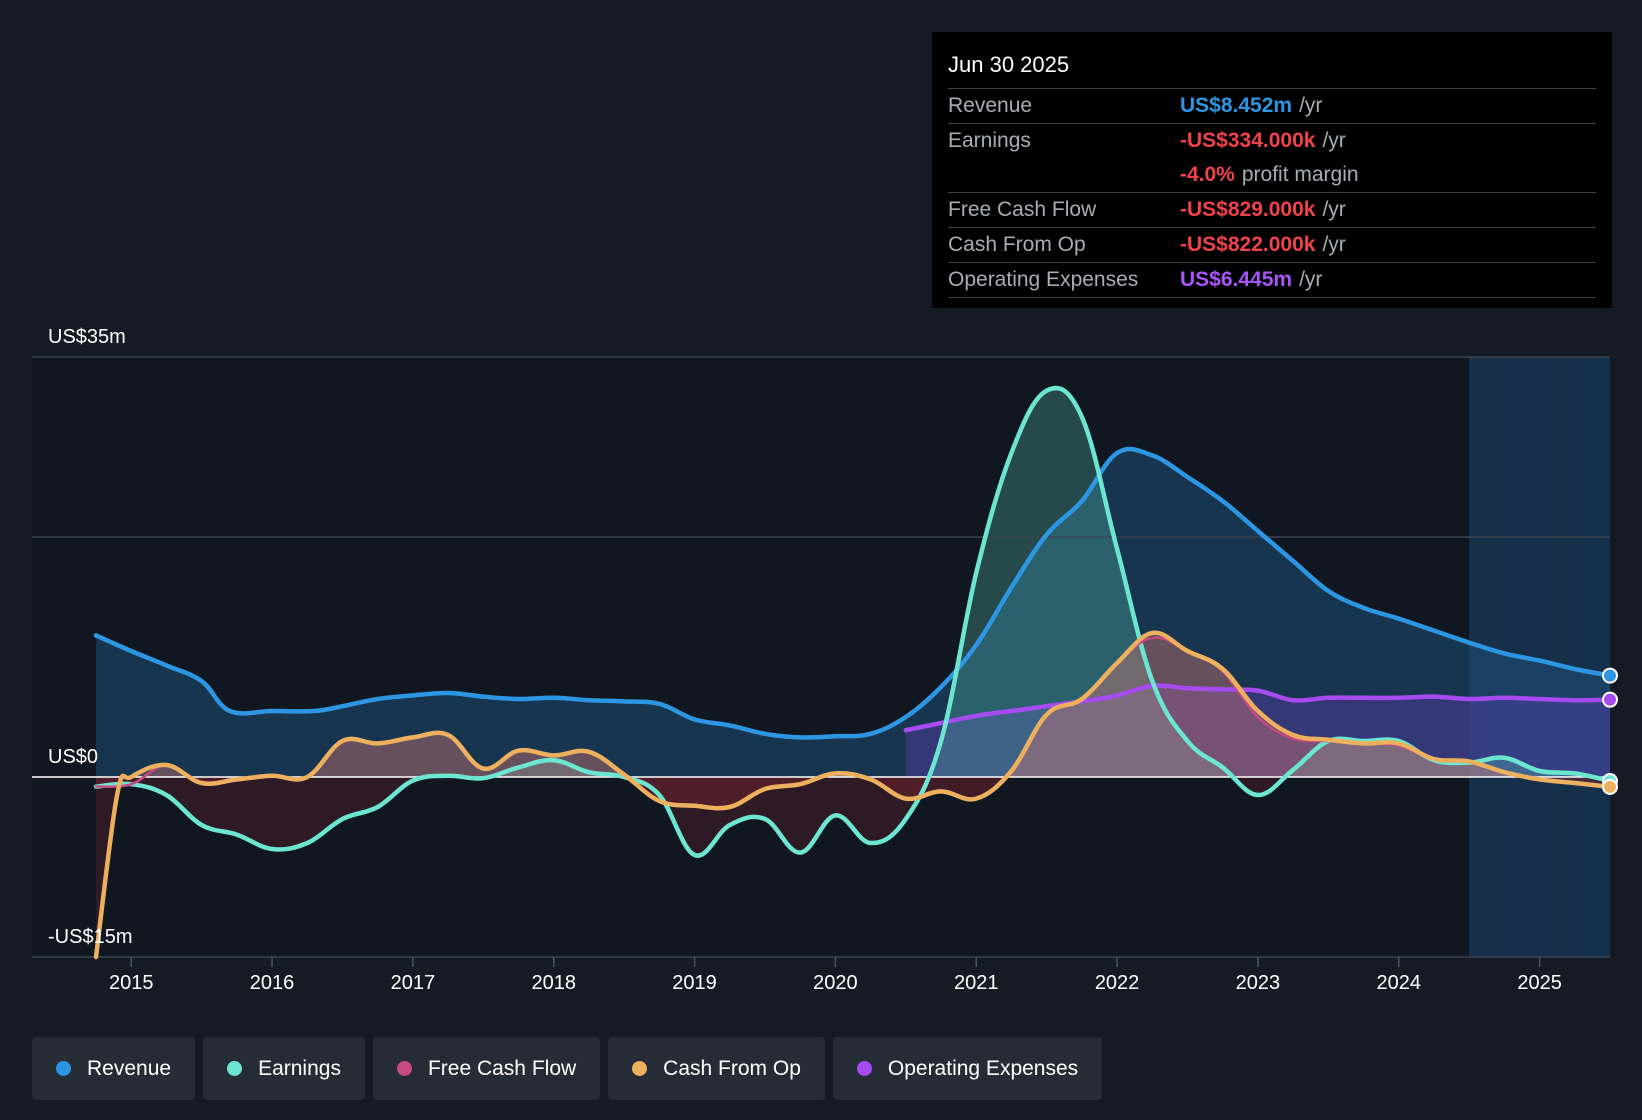 This screenshot has height=1120, width=1642. What do you see at coordinates (1258, 983) in the screenshot?
I see `x-tick-label: 2023` at bounding box center [1258, 983].